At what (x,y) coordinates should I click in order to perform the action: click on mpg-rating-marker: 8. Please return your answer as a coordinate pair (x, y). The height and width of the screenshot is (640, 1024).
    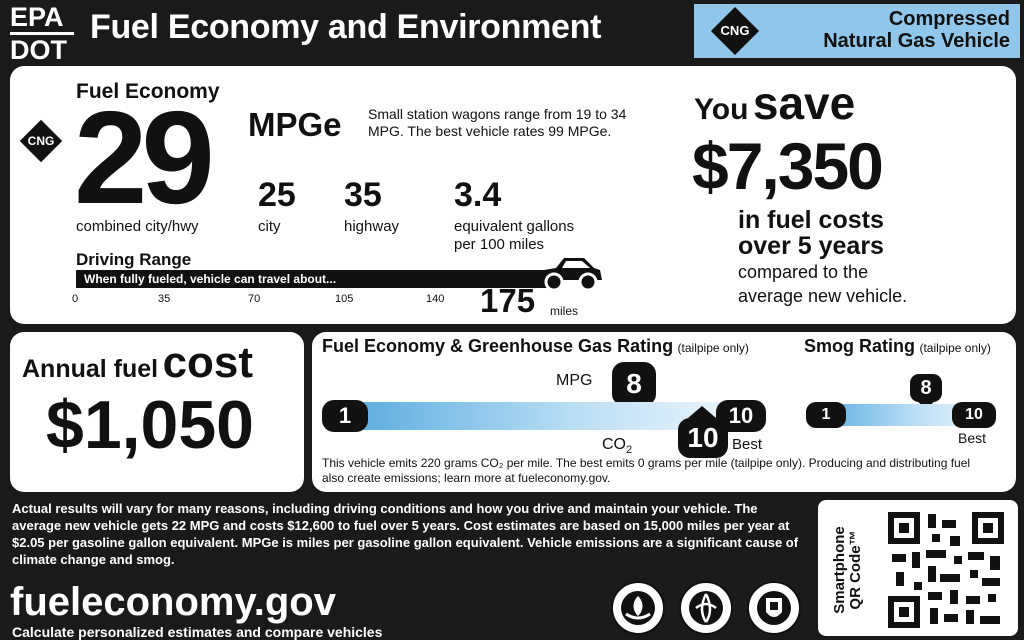
    Looking at the image, I should click on (634, 384).